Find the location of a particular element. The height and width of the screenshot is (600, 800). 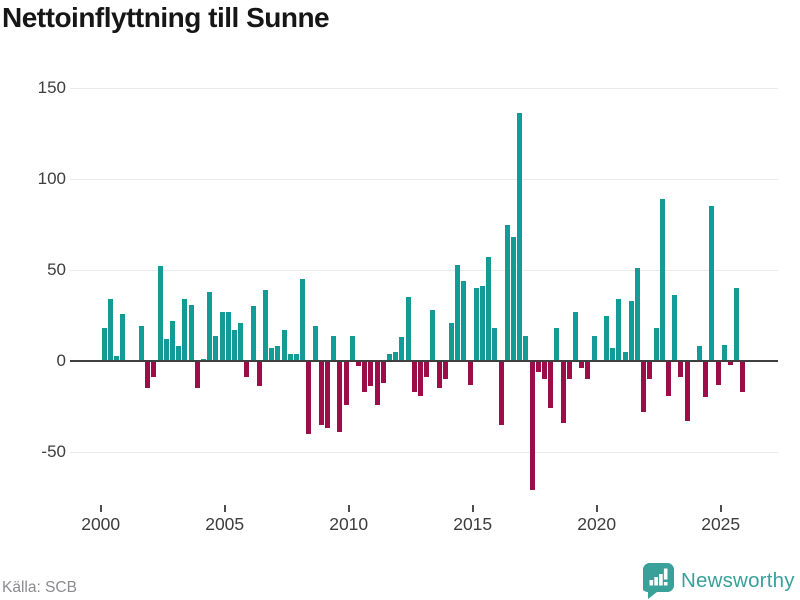

source-label: Källa: SCB is located at coordinates (39, 587).